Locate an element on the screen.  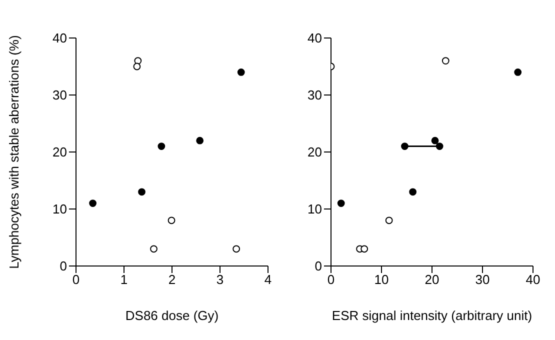
x-tick-label: 10 is located at coordinates (381, 280).